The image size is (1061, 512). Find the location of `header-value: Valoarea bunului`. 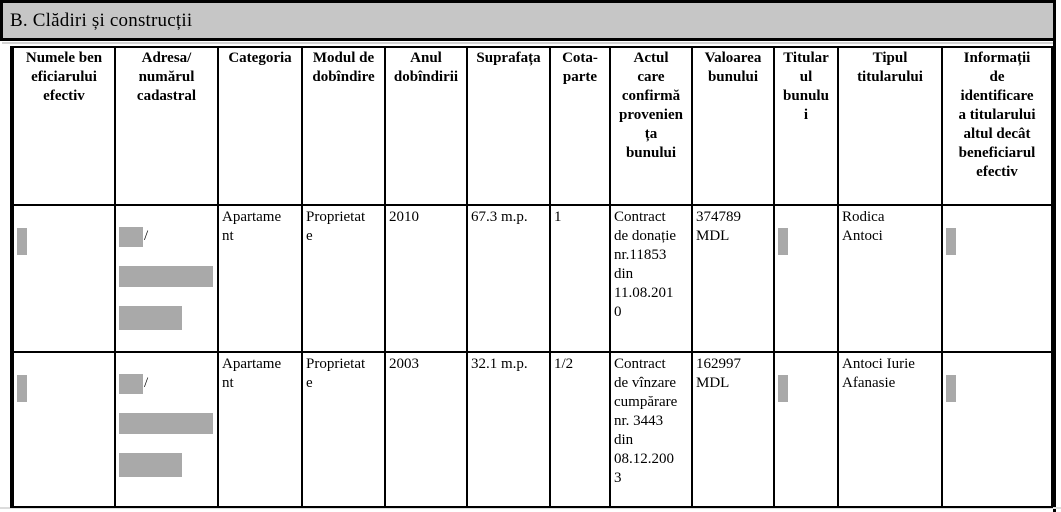

header-value: Valoarea bunului is located at coordinates (733, 126).